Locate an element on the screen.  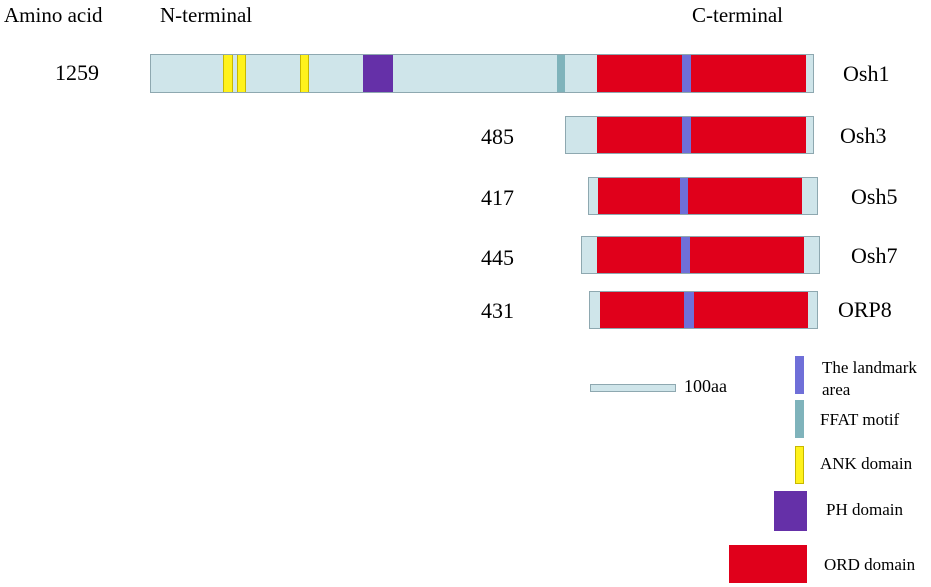
osh1-ffat-motif is located at coordinates (561, 73).